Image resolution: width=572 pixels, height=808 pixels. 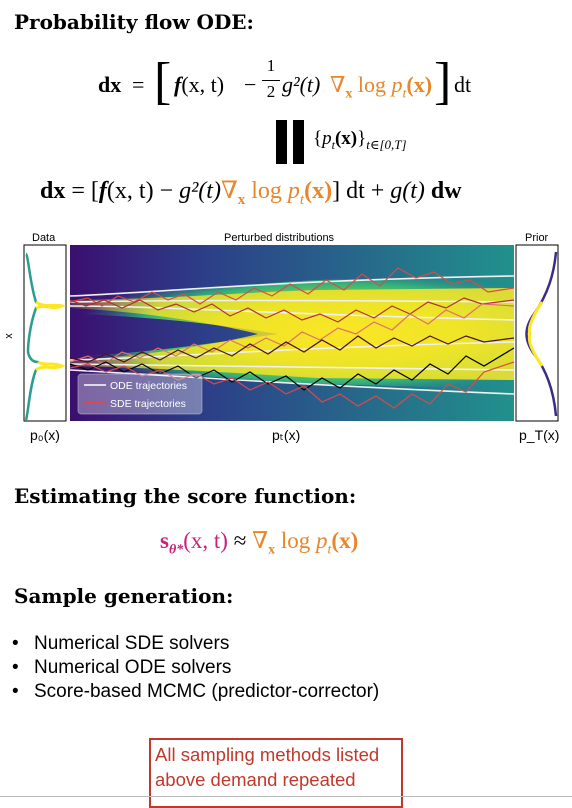 What do you see at coordinates (333, 144) in the screenshot?
I see `set-p-sub: t` at bounding box center [333, 144].